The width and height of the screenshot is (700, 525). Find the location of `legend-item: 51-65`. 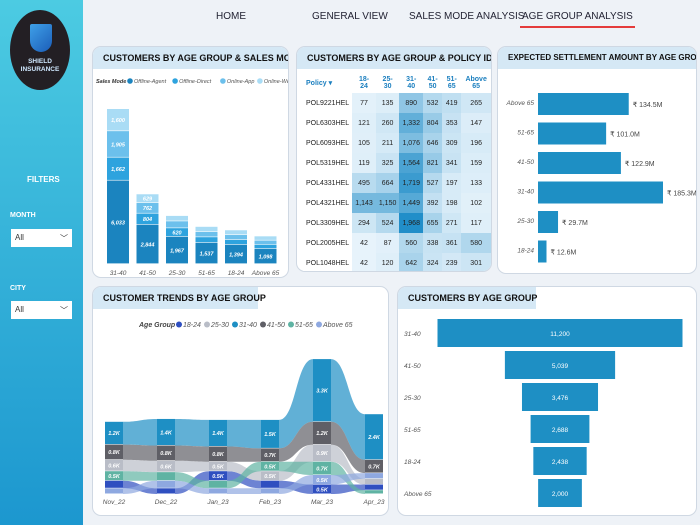

legend-item: 51-65 is located at coordinates (304, 325).